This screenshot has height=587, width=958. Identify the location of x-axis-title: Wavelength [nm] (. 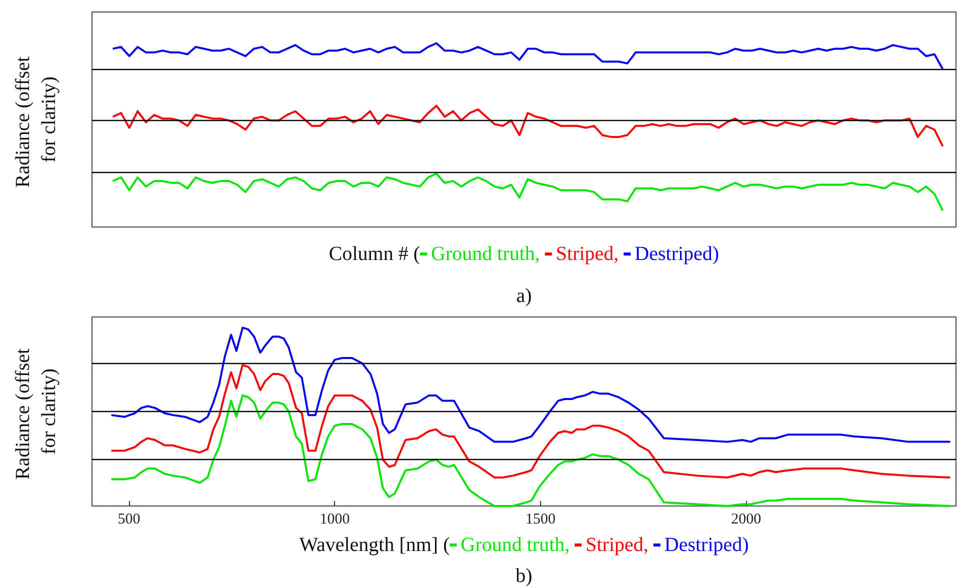
(374, 545).